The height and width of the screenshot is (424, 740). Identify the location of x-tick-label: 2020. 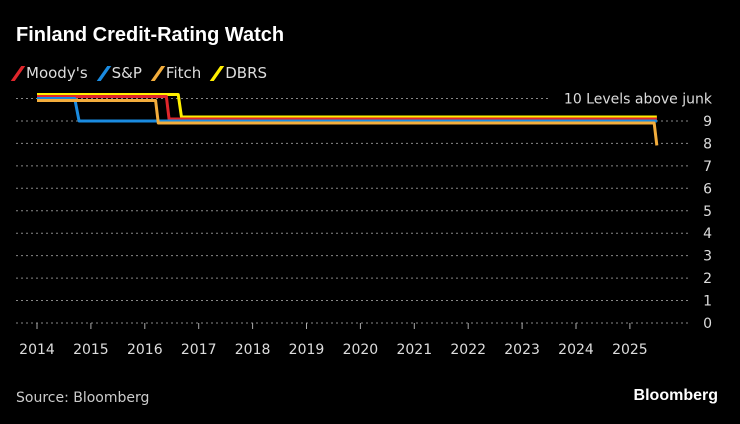
(361, 350).